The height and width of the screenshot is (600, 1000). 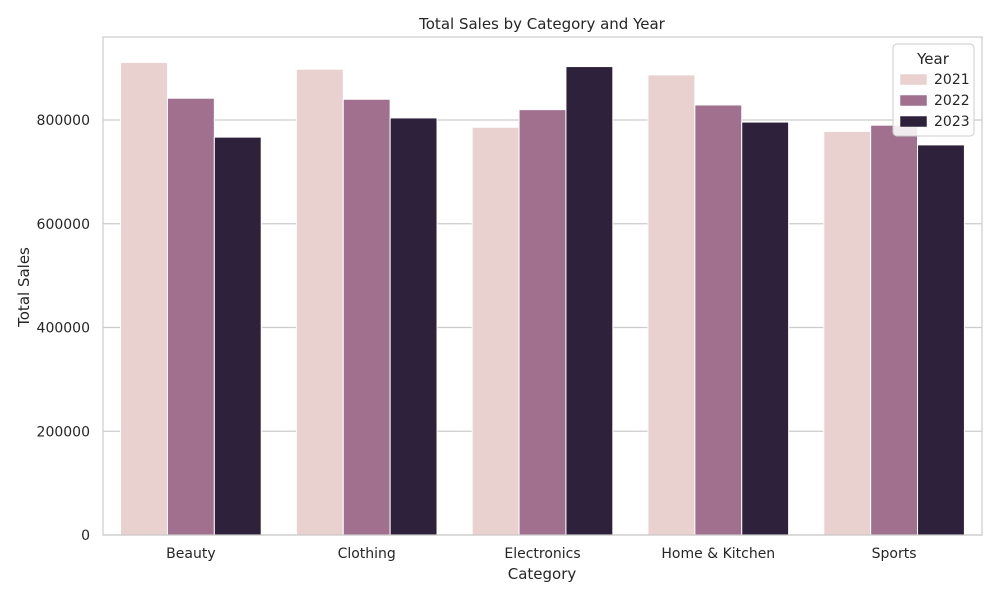 What do you see at coordinates (190, 554) in the screenshot?
I see `x-tick-label: Beauty` at bounding box center [190, 554].